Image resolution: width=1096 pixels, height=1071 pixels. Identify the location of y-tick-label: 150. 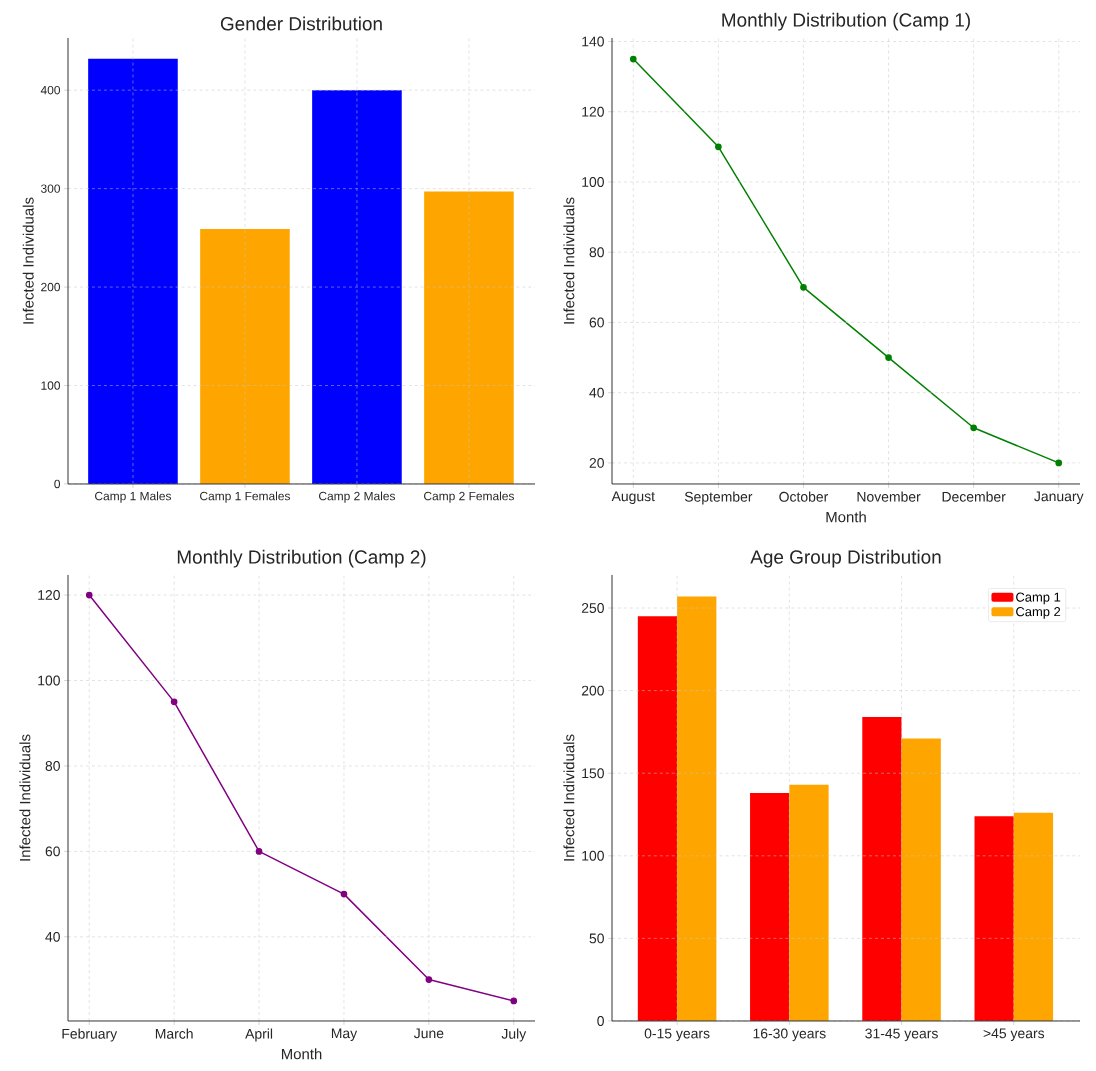
(593, 773).